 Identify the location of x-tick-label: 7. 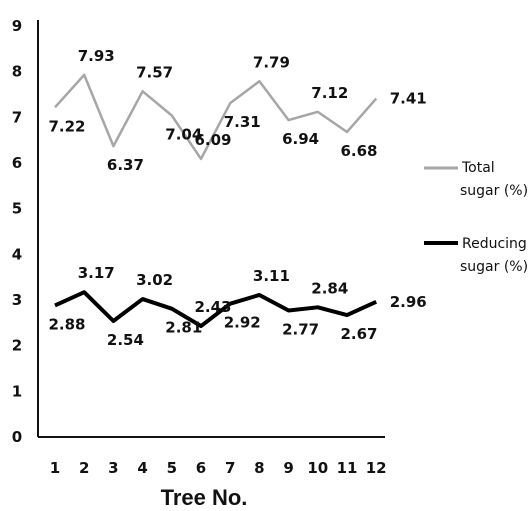
(230, 468).